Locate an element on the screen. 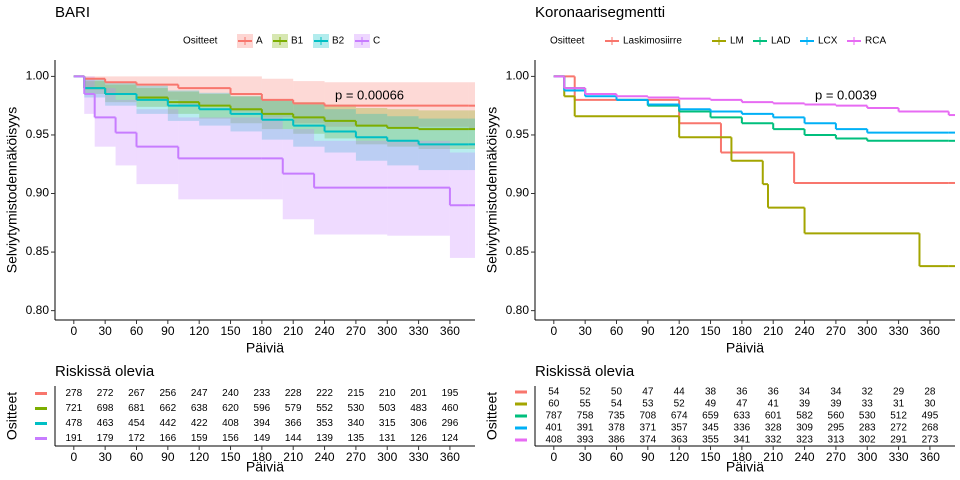  risk-count: 222 is located at coordinates (324, 393).